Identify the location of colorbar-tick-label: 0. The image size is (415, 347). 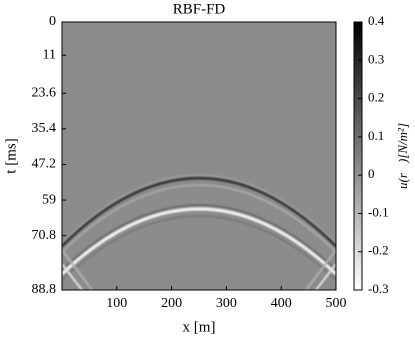
(371, 173).